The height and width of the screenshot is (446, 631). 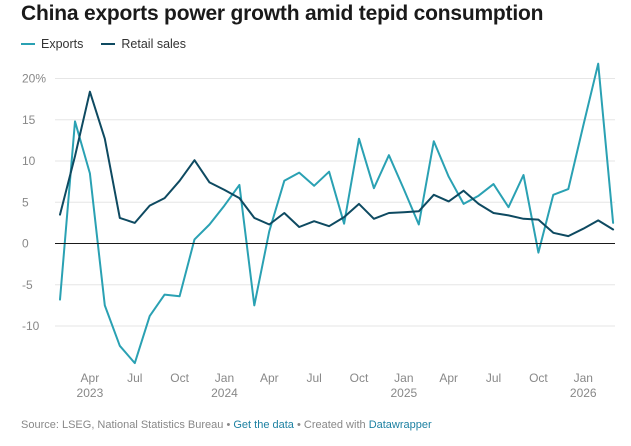 I want to click on y-tick-label: 20%, so click(x=34, y=79).